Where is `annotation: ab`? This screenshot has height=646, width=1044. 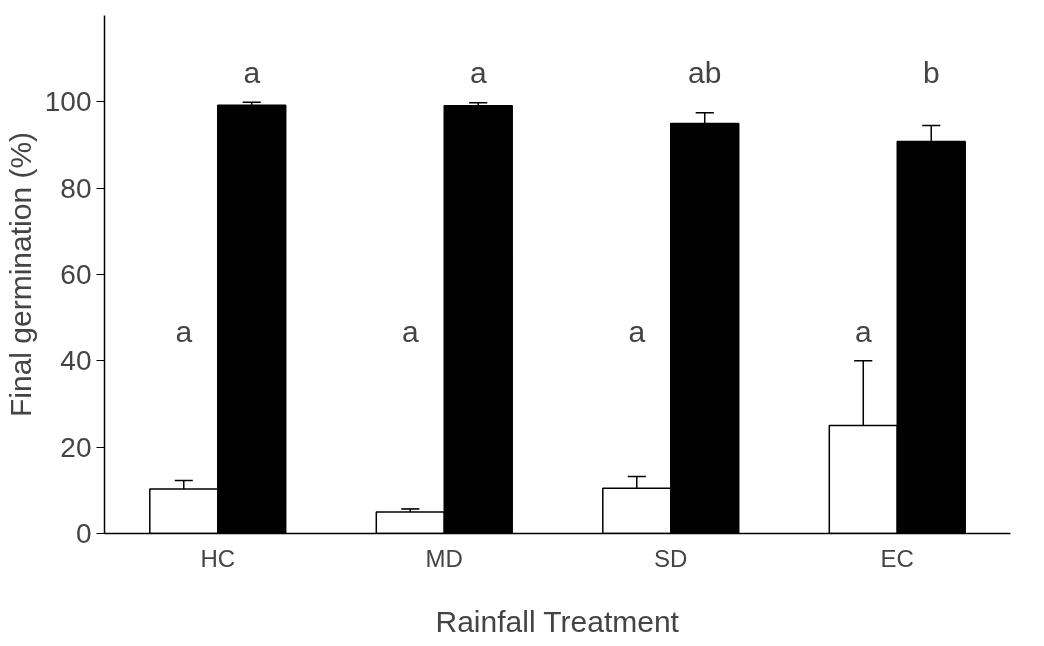 annotation: ab is located at coordinates (705, 73).